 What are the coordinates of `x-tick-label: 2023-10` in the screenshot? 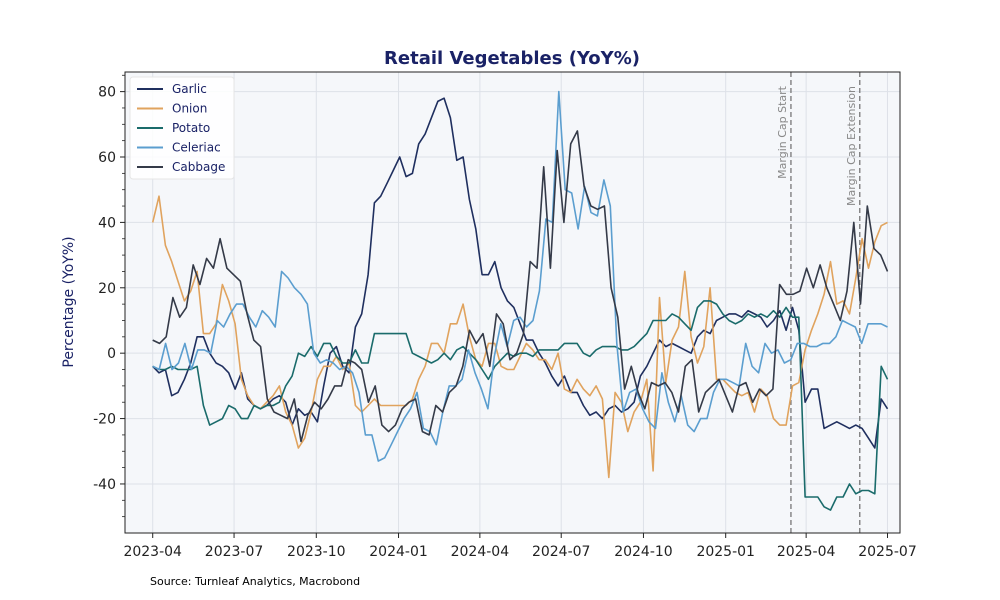 It's located at (316, 552).